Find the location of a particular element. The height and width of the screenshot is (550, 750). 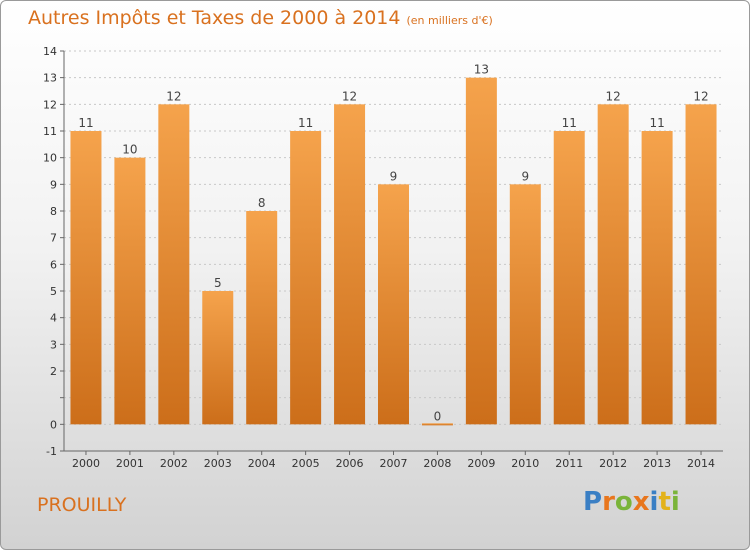

x-tick-label: 2014 is located at coordinates (701, 463).